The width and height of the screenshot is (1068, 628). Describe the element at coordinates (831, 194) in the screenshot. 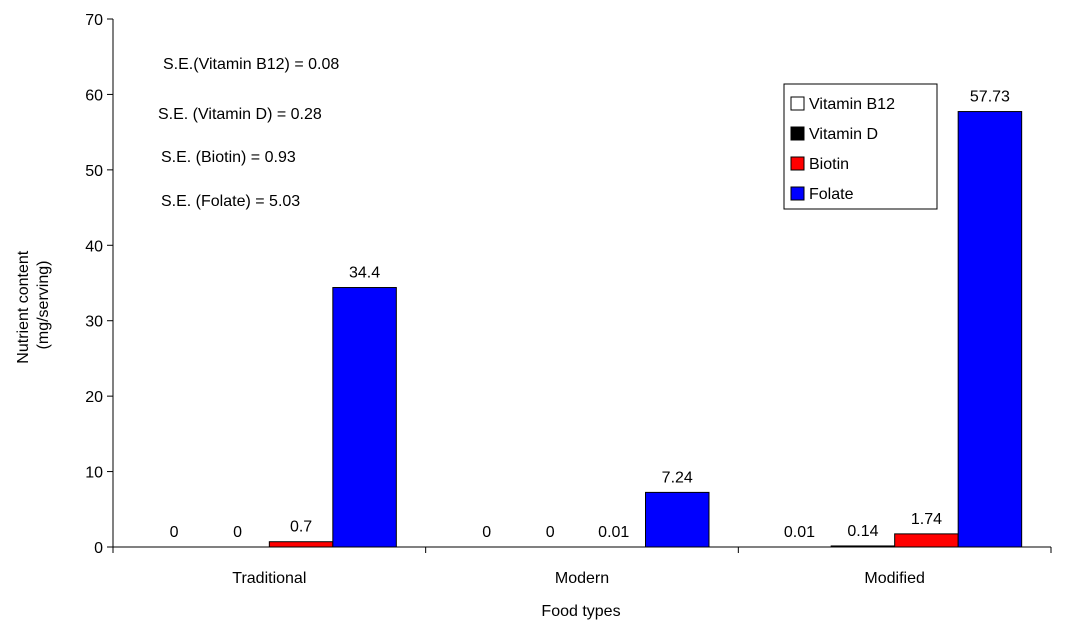

I see `legend-label: Folate` at that location.